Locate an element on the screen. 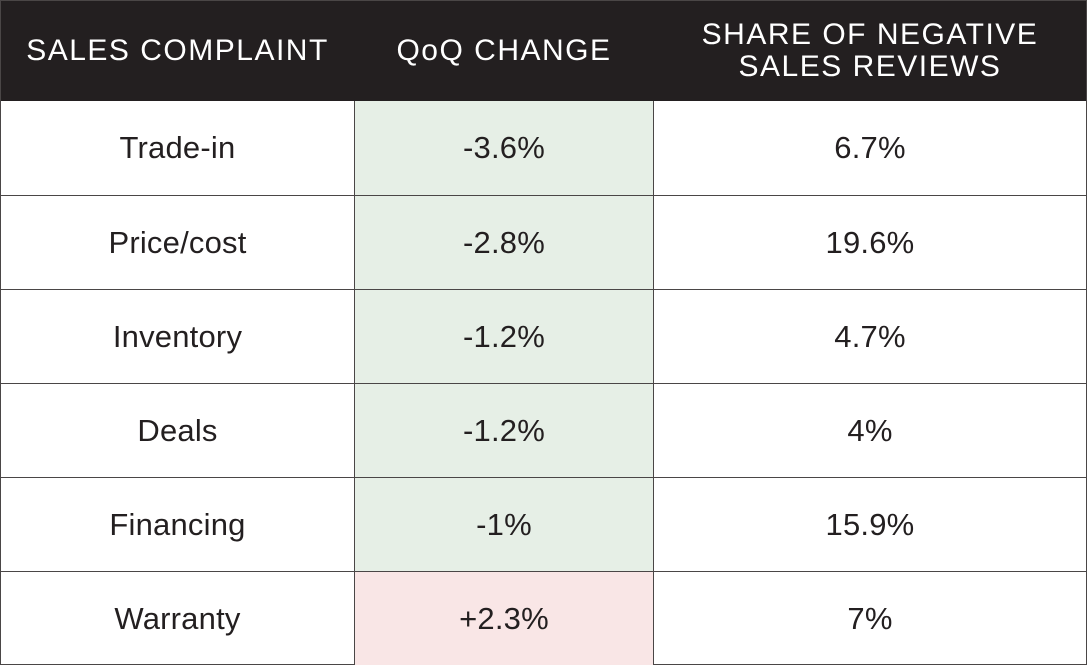 This screenshot has height=665, width=1087. table-row: Trade-in -3.6% 6.7% is located at coordinates (543, 148).